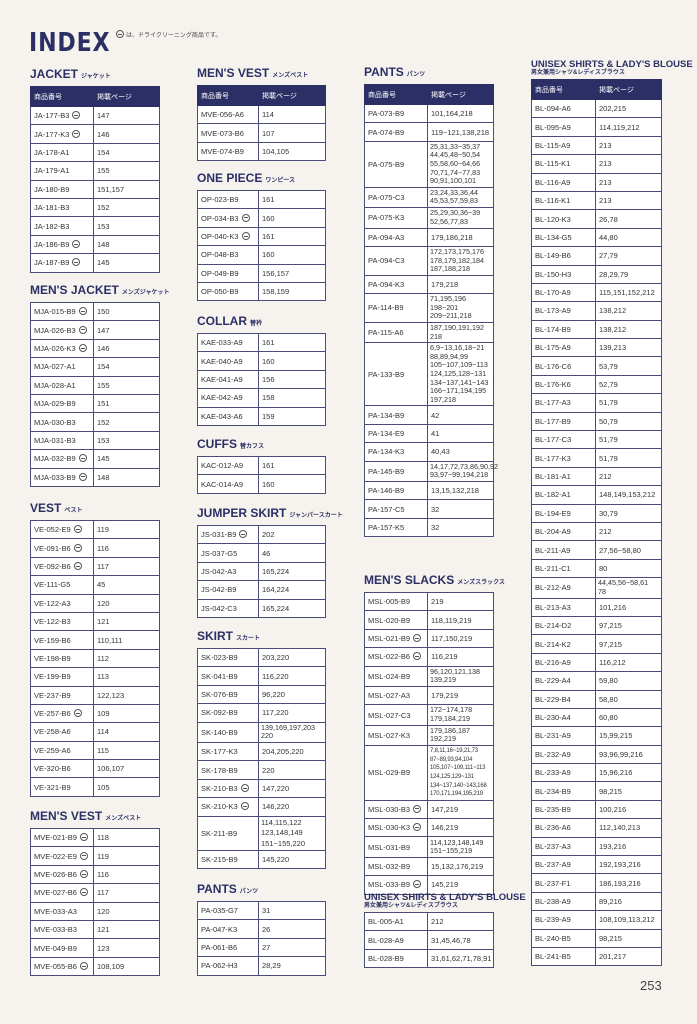 The image size is (697, 1024). What do you see at coordinates (261, 291) in the screenshot?
I see `table-row: OP-050-B9 158,159` at bounding box center [261, 291].